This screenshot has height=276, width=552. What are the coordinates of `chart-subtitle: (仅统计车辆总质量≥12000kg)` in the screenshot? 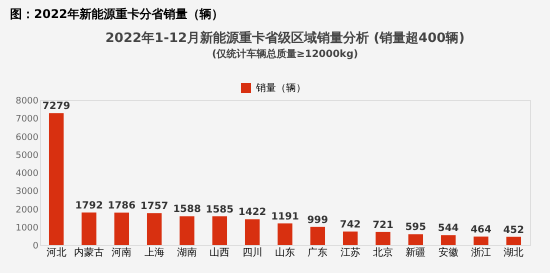 It's located at (285, 54).